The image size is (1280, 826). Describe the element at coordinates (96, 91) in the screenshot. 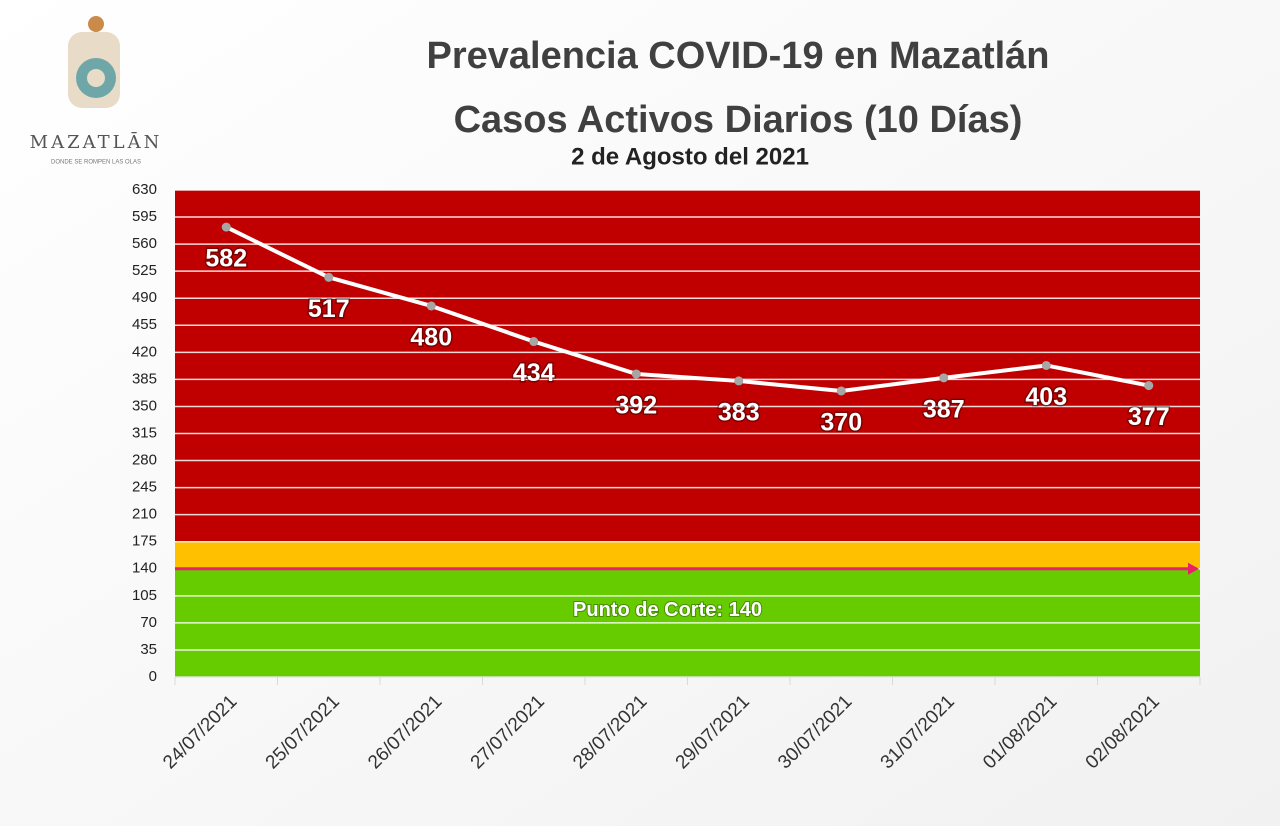

I see `logo: MAZATLĀN DONDE SE ROMPEN LAS OLAS` at that location.